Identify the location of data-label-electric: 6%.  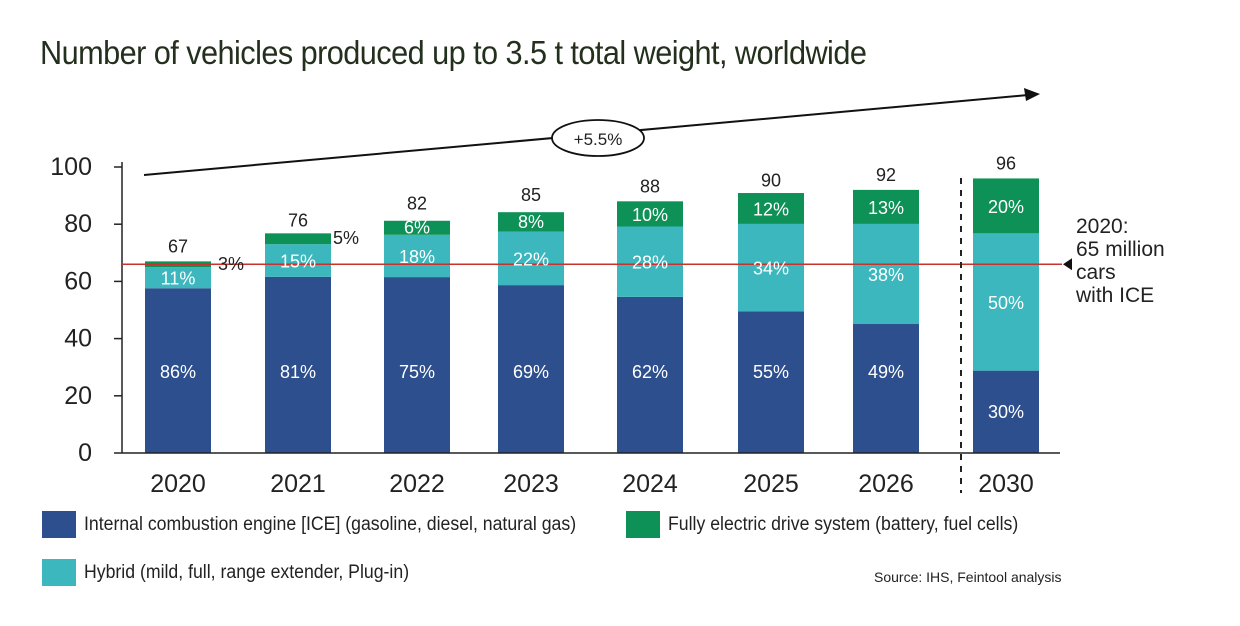
(417, 228).